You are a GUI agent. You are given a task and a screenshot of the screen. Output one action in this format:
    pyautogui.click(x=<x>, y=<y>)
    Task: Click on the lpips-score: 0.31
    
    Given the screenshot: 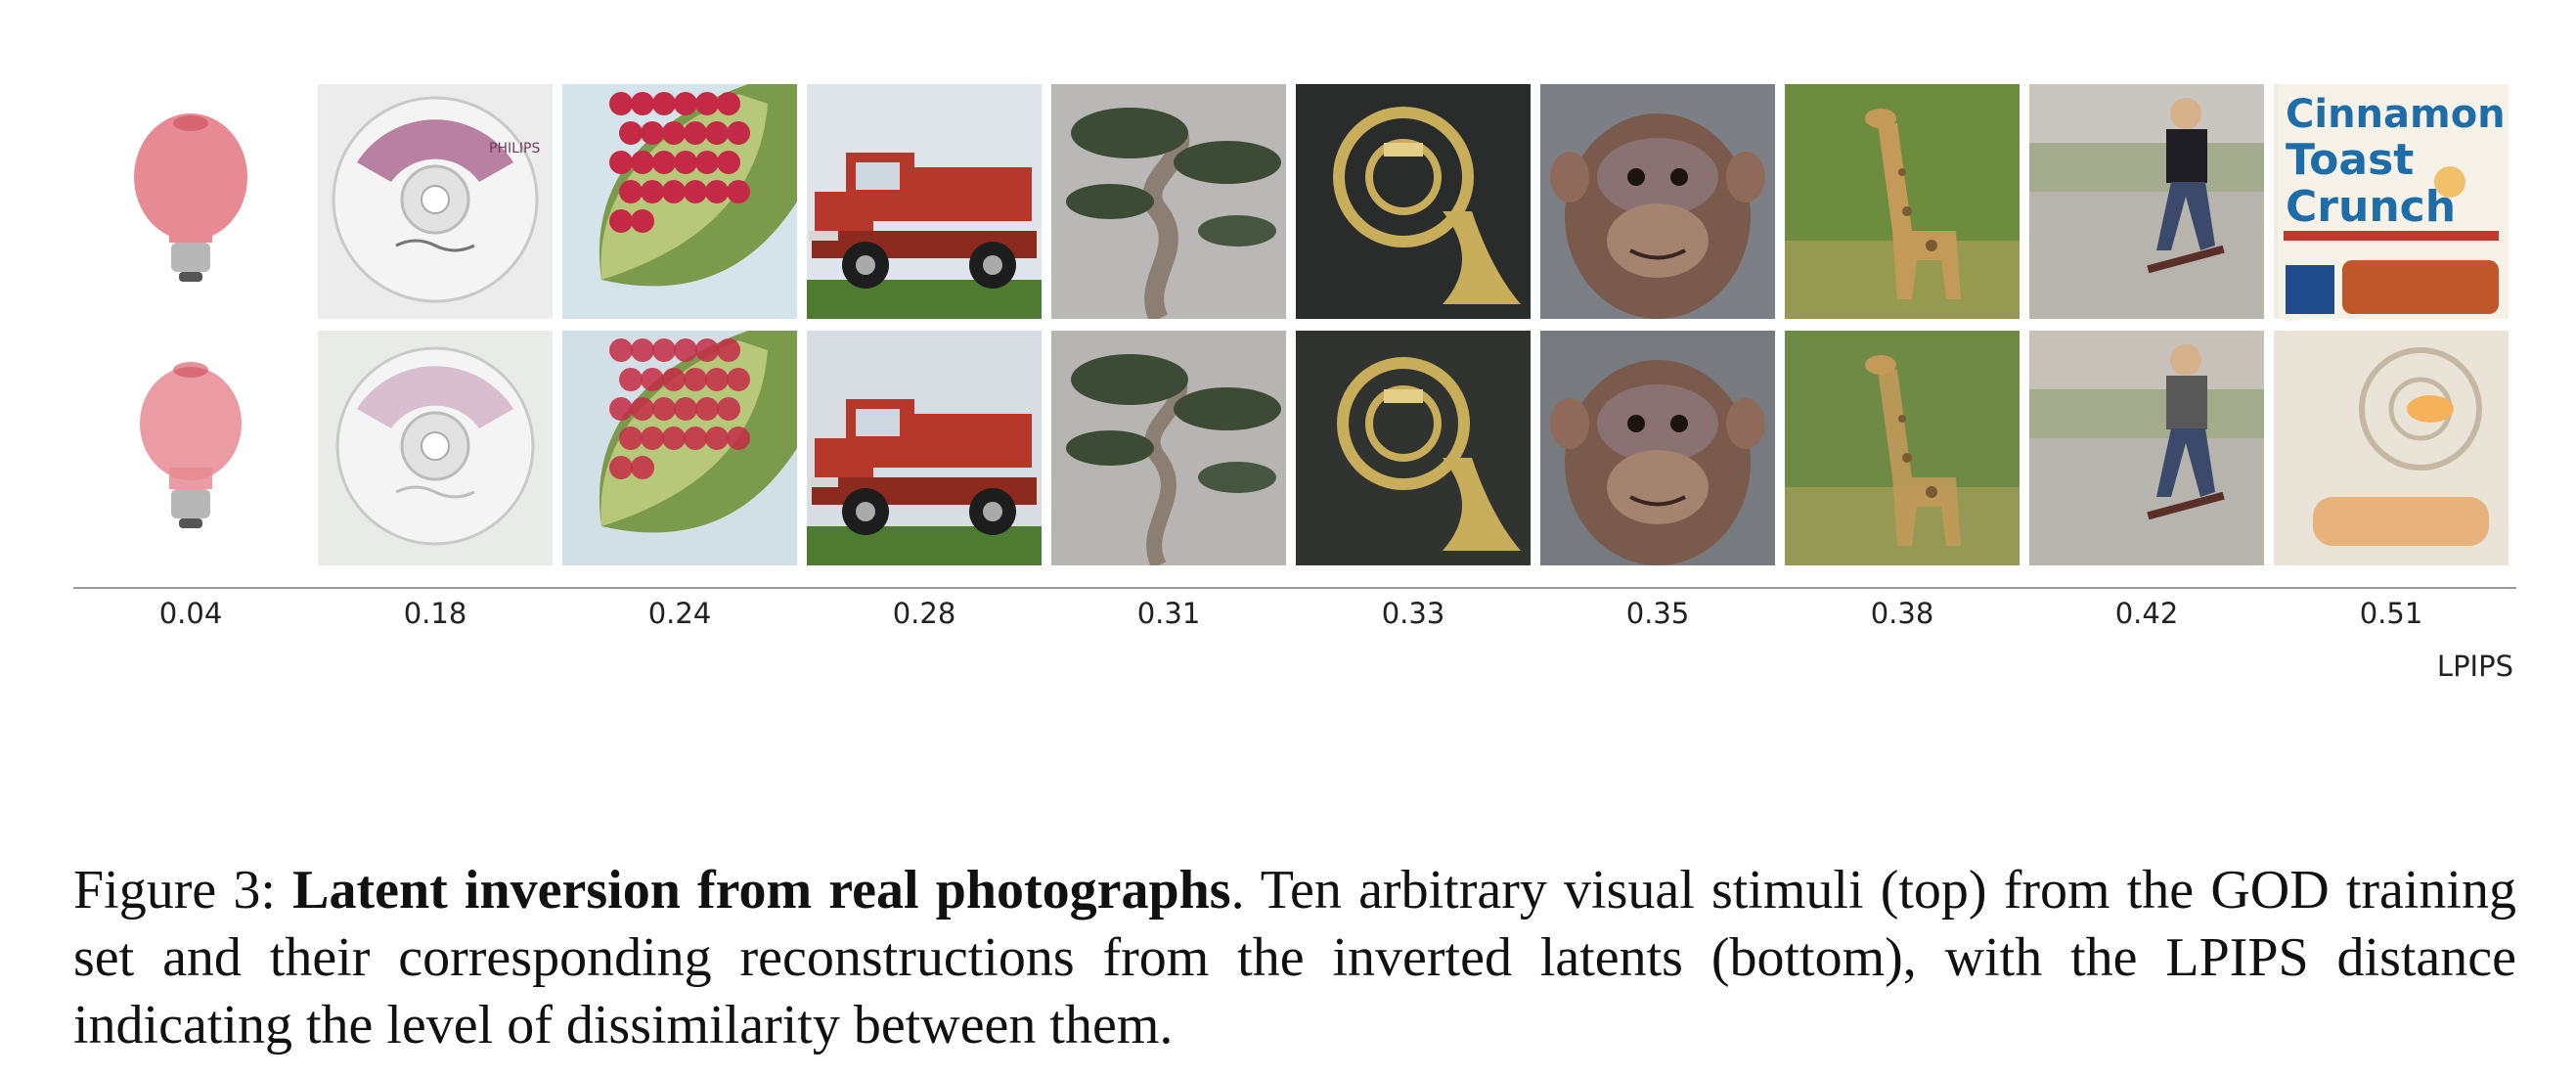 What is the action you would take?
    pyautogui.click(x=1168, y=613)
    